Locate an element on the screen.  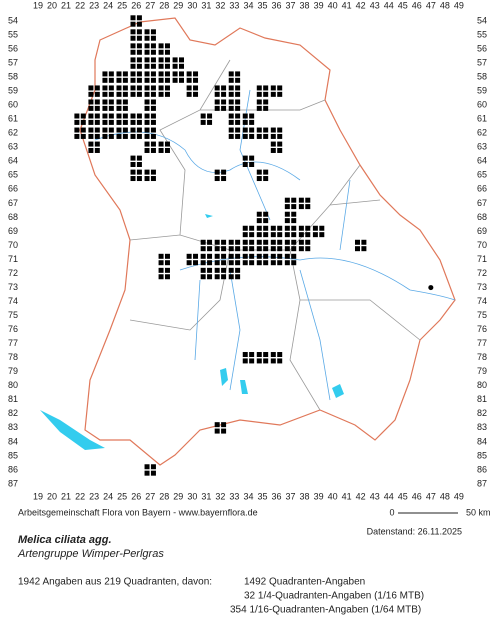
row-label: 59 is located at coordinates (482, 91).